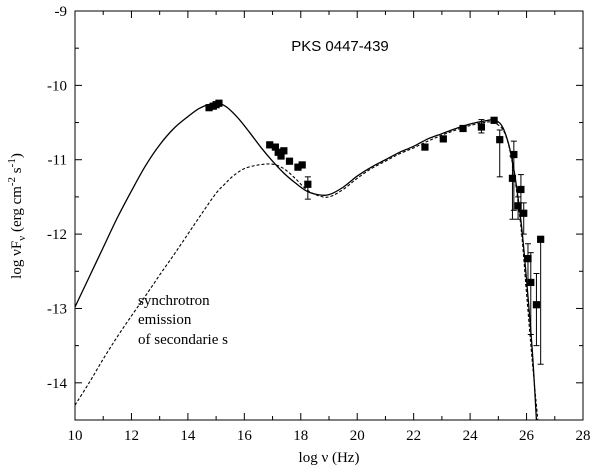 The width and height of the screenshot is (600, 469). I want to click on y-axis-label-exp2: -1, so click(12, 162).